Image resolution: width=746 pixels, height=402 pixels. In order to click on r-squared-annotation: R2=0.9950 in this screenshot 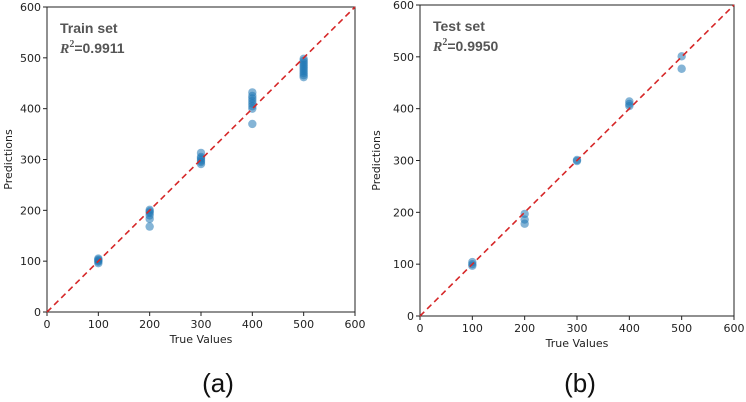, I will do `click(465, 46)`.